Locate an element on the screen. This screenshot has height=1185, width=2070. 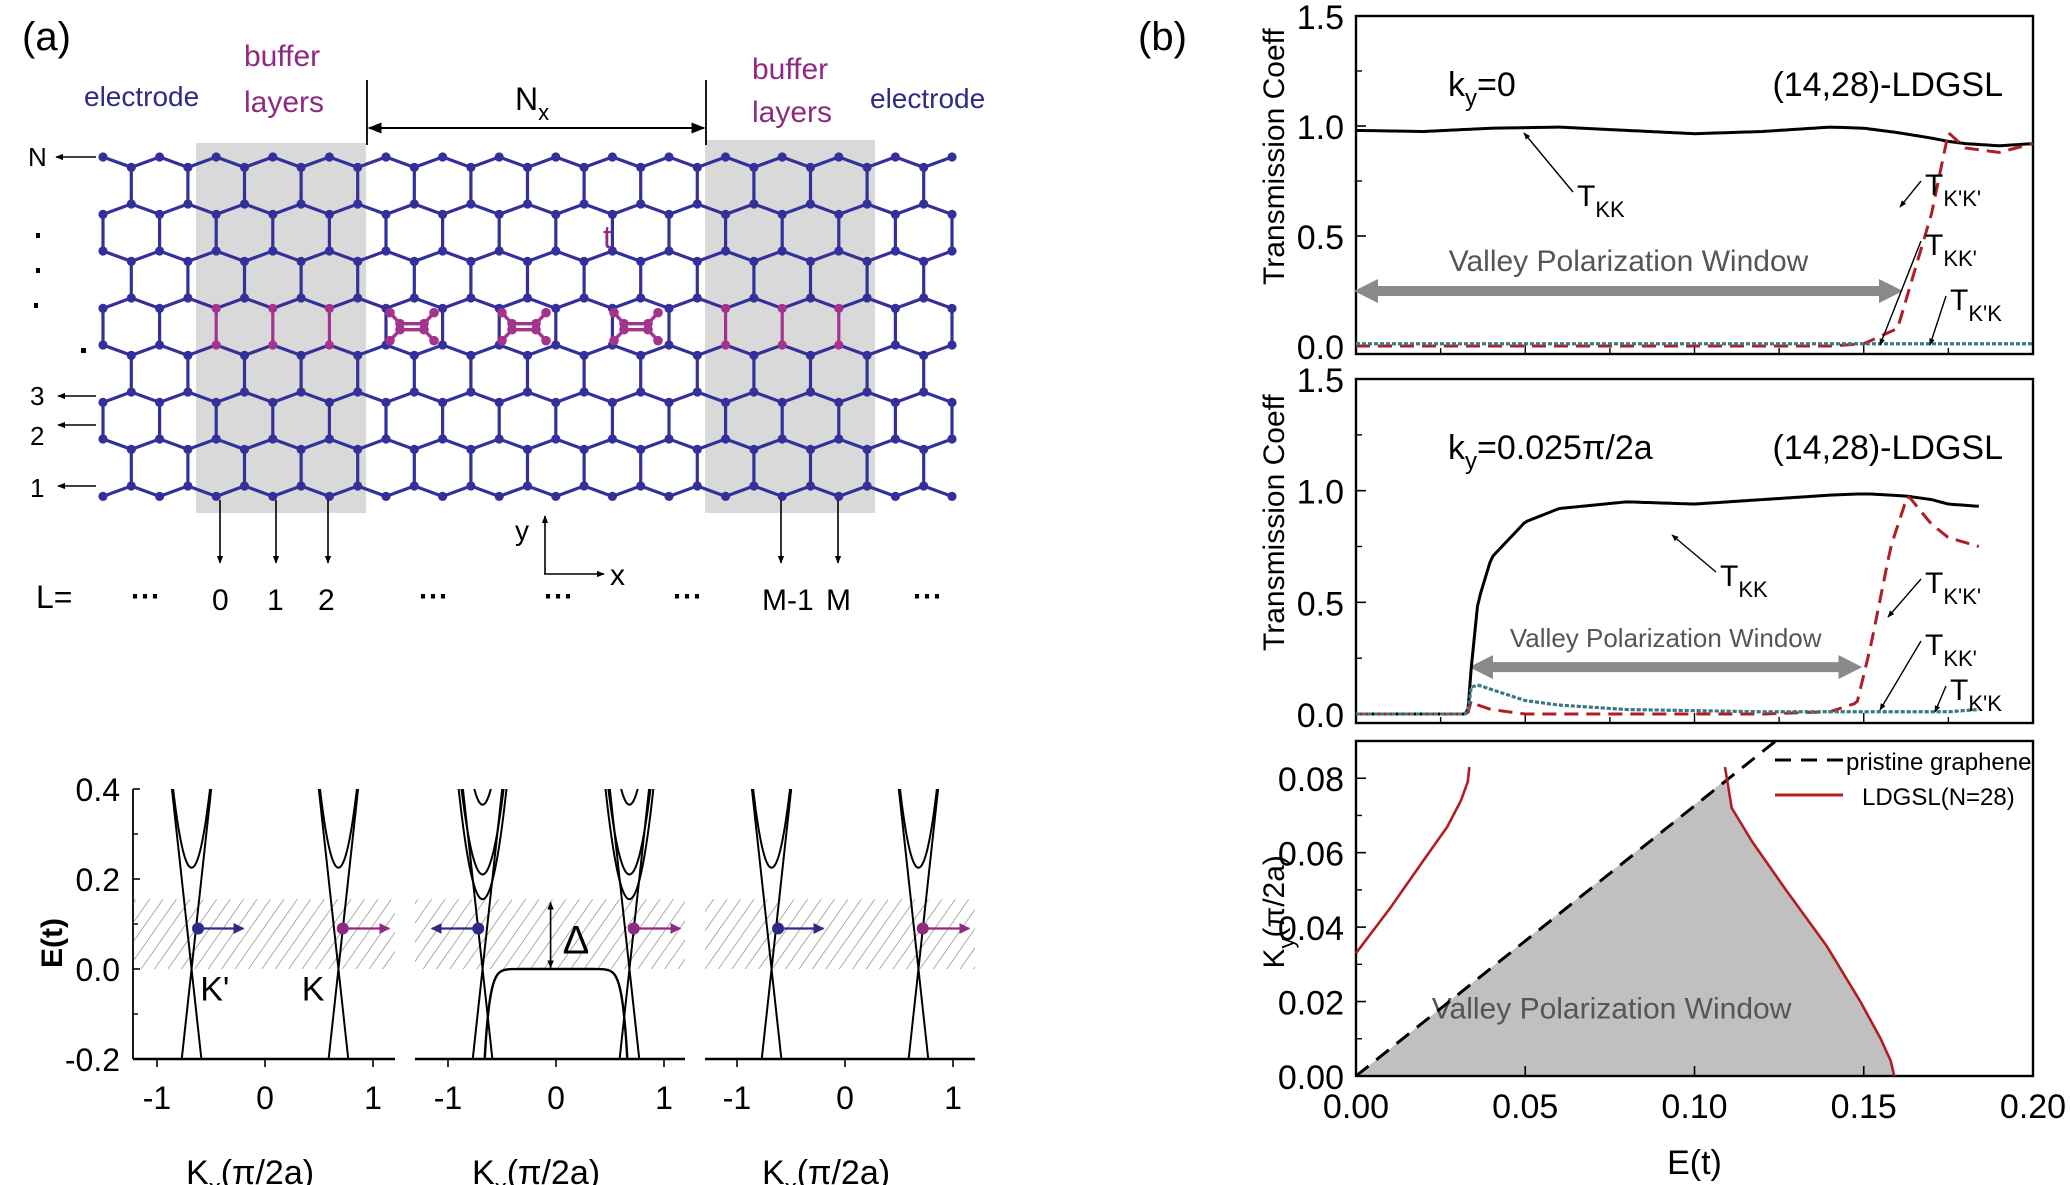
electrode-label-left: electrode is located at coordinates (141, 96).